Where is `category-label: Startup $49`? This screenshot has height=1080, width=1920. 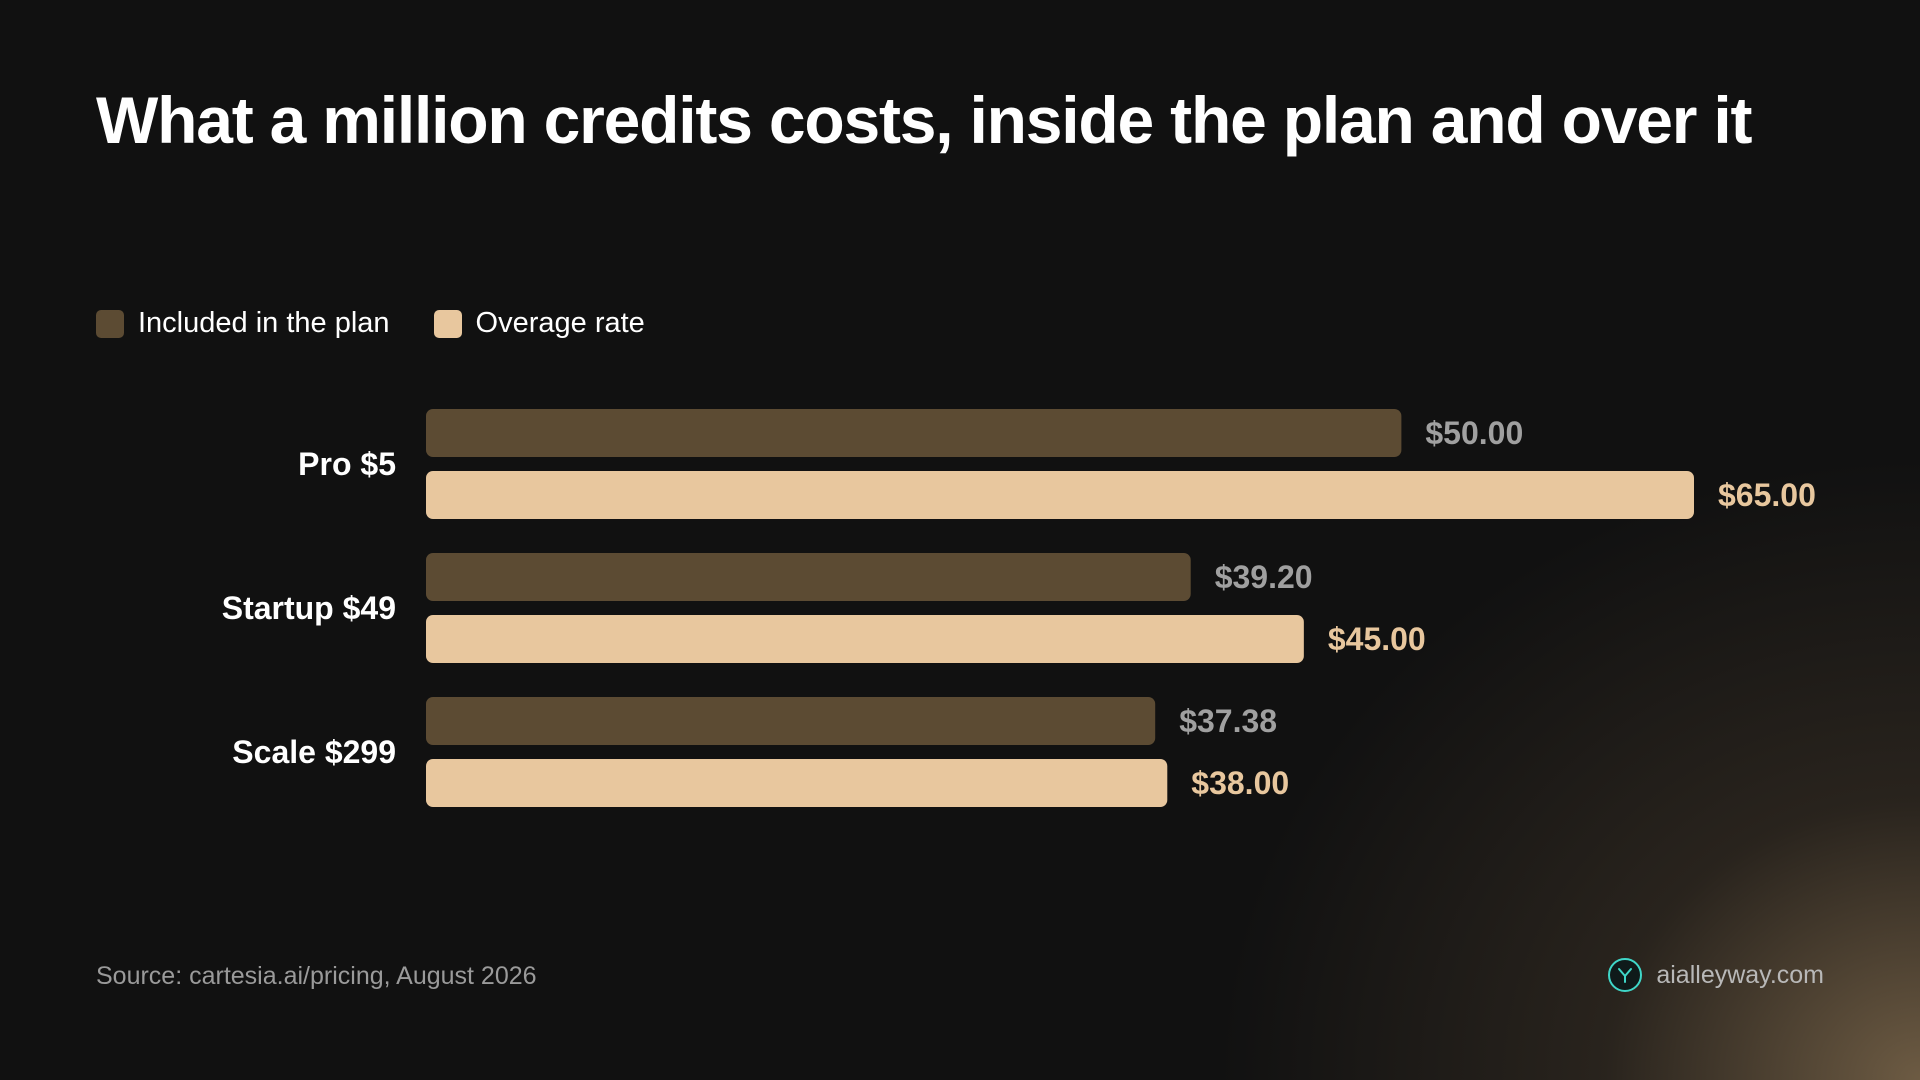
category-label: Startup $49 is located at coordinates (309, 608).